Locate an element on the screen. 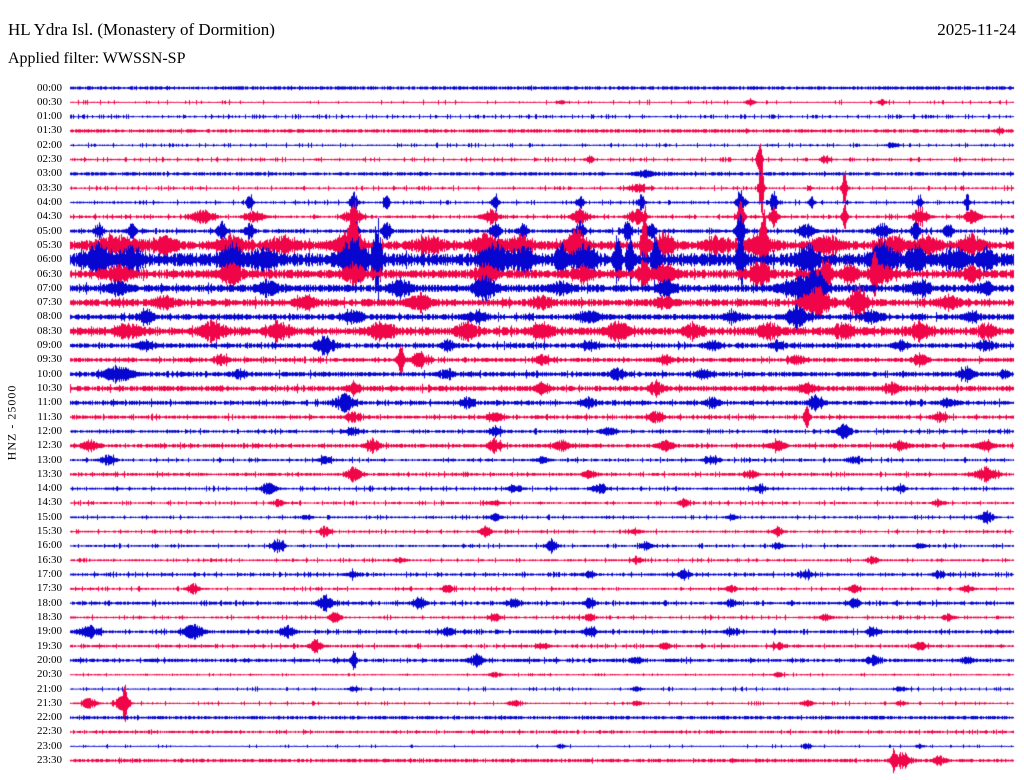 This screenshot has width=1024, height=780. time-label-1530: 15:30 is located at coordinates (49, 531).